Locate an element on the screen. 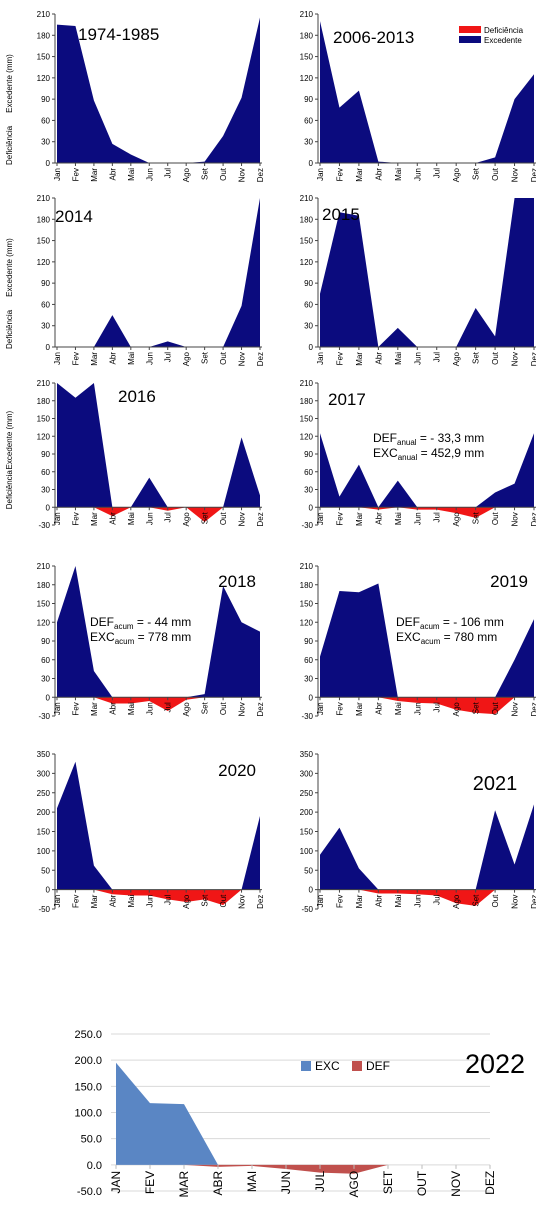 This screenshot has width=536, height=1211. y-tick-label: 50.0 is located at coordinates (91, 1140).